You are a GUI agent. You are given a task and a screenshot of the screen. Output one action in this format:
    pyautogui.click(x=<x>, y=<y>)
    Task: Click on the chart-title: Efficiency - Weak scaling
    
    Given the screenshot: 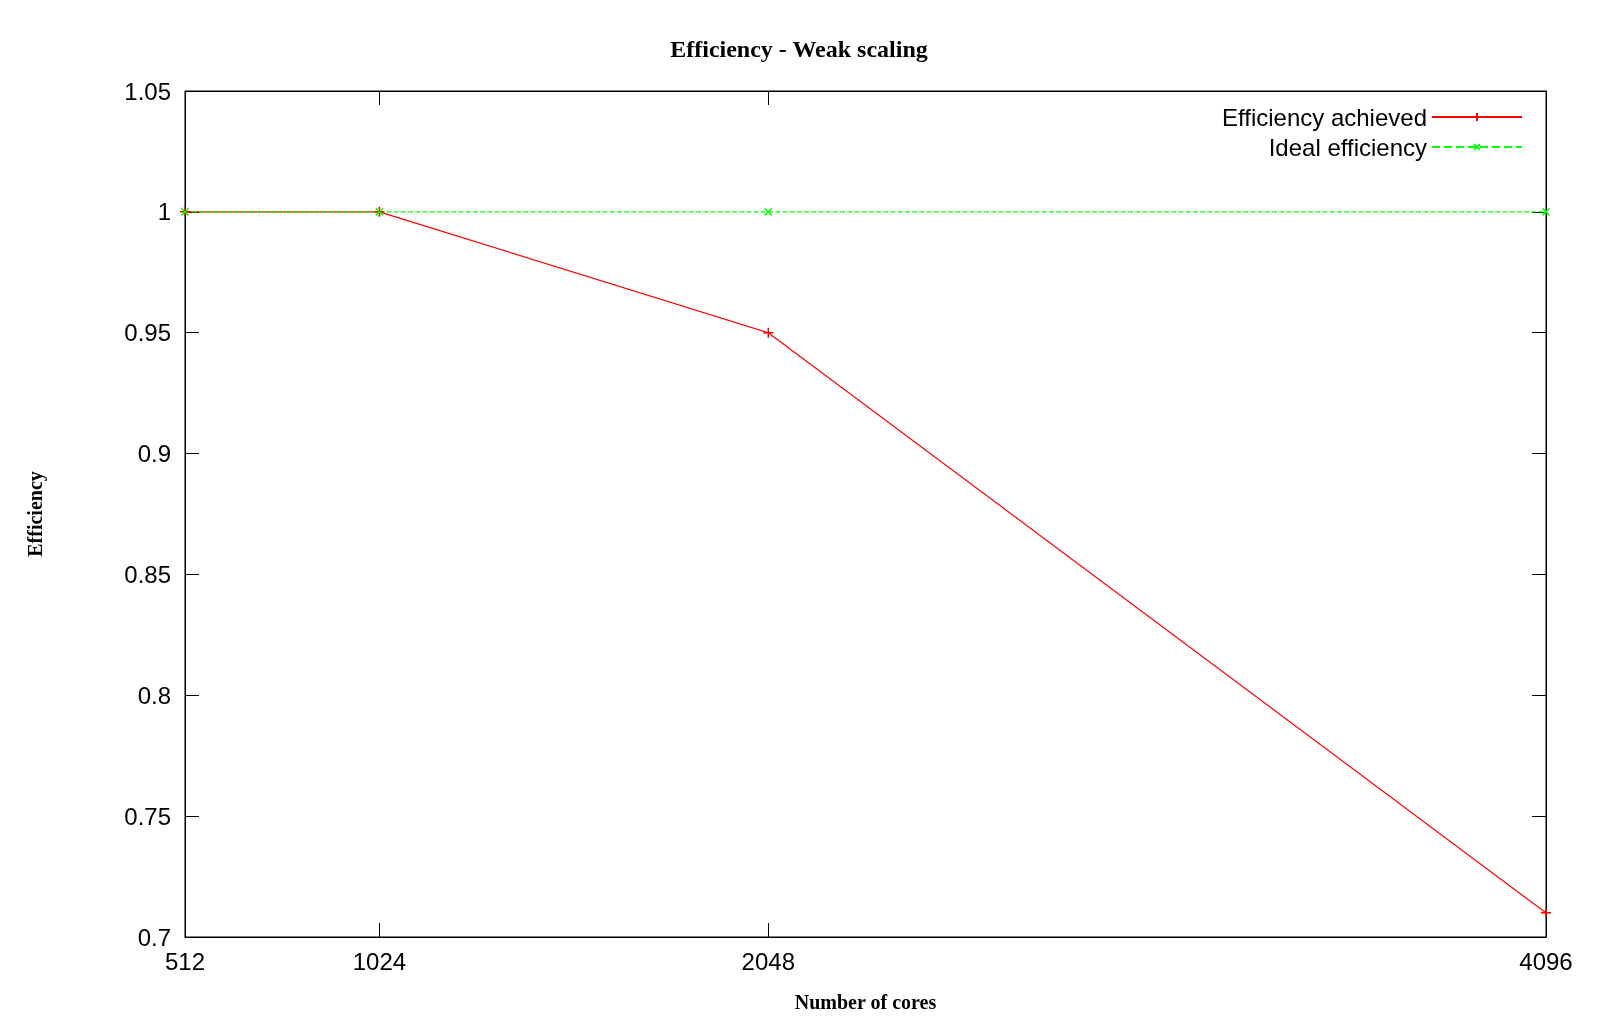 What is the action you would take?
    pyautogui.click(x=799, y=49)
    